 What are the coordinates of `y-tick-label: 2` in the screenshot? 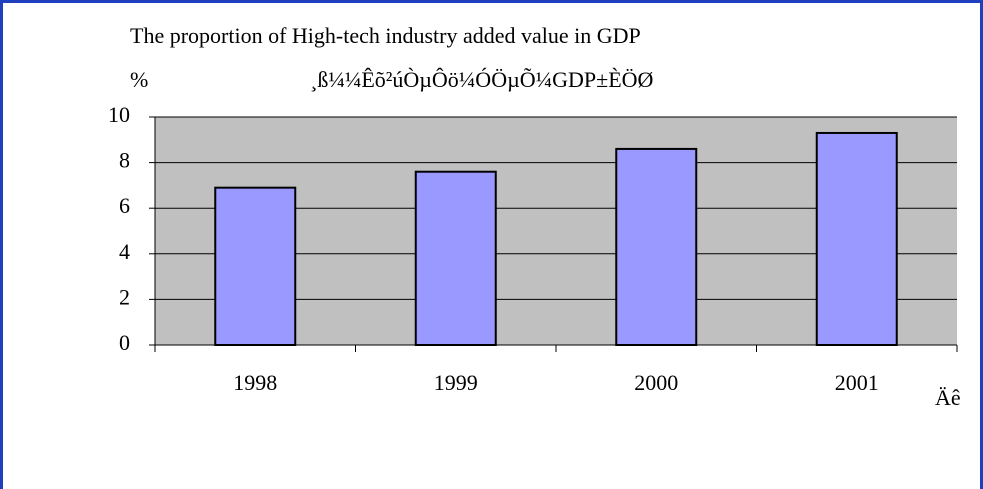 It's located at (124, 296).